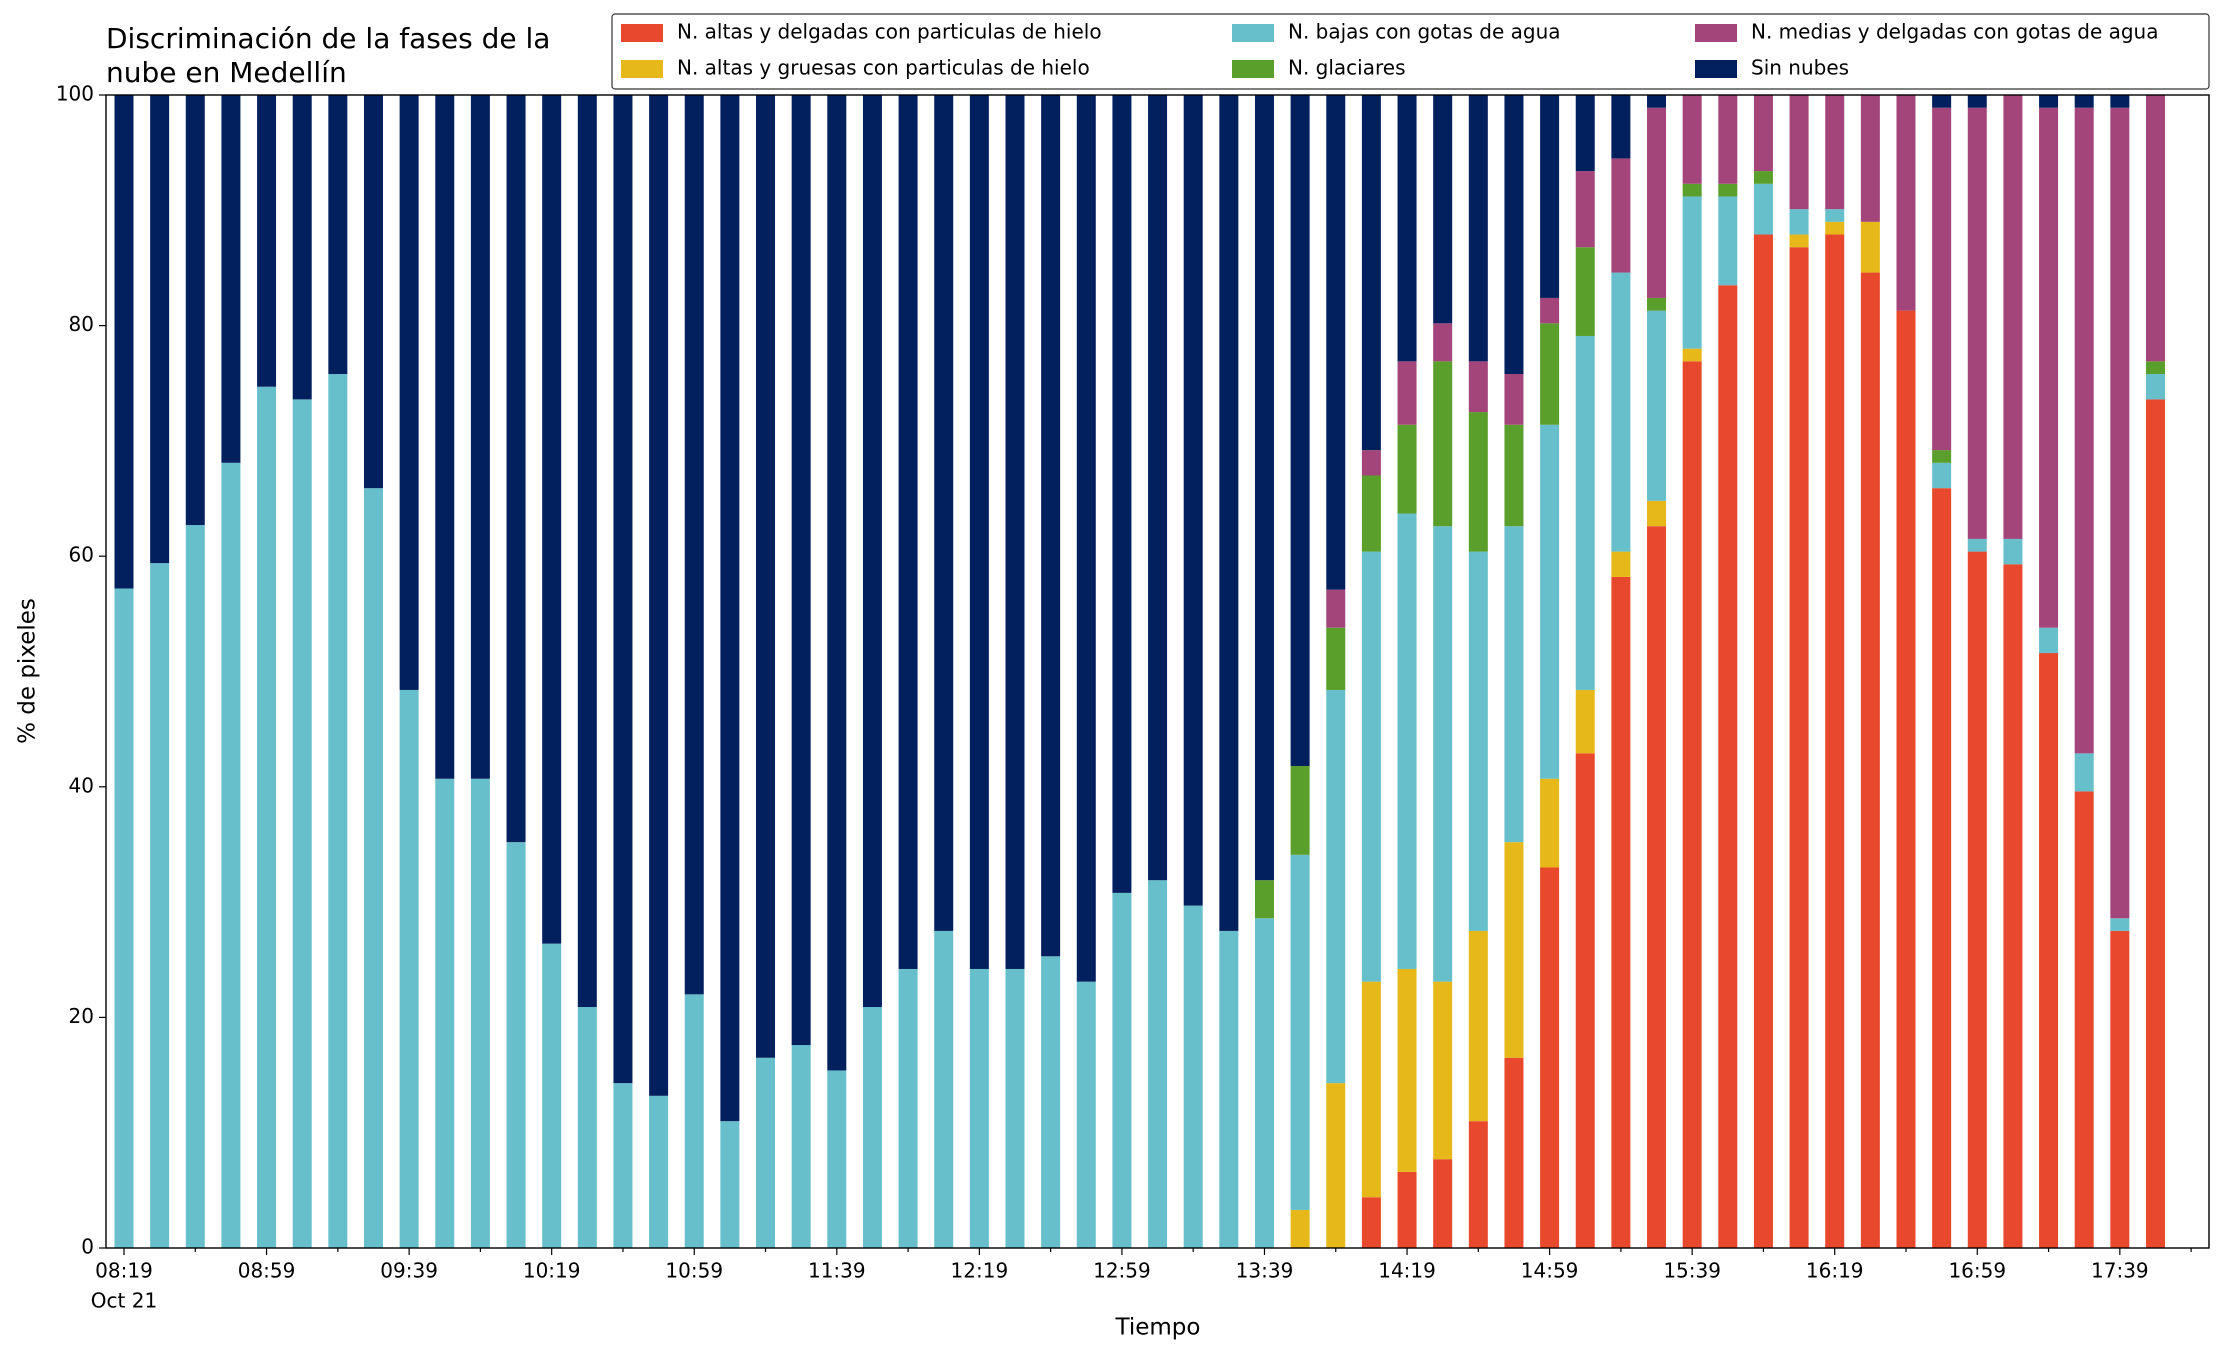 This screenshot has width=2216, height=1355. What do you see at coordinates (837, 1271) in the screenshot?
I see `x-tick-label: 11:39` at bounding box center [837, 1271].